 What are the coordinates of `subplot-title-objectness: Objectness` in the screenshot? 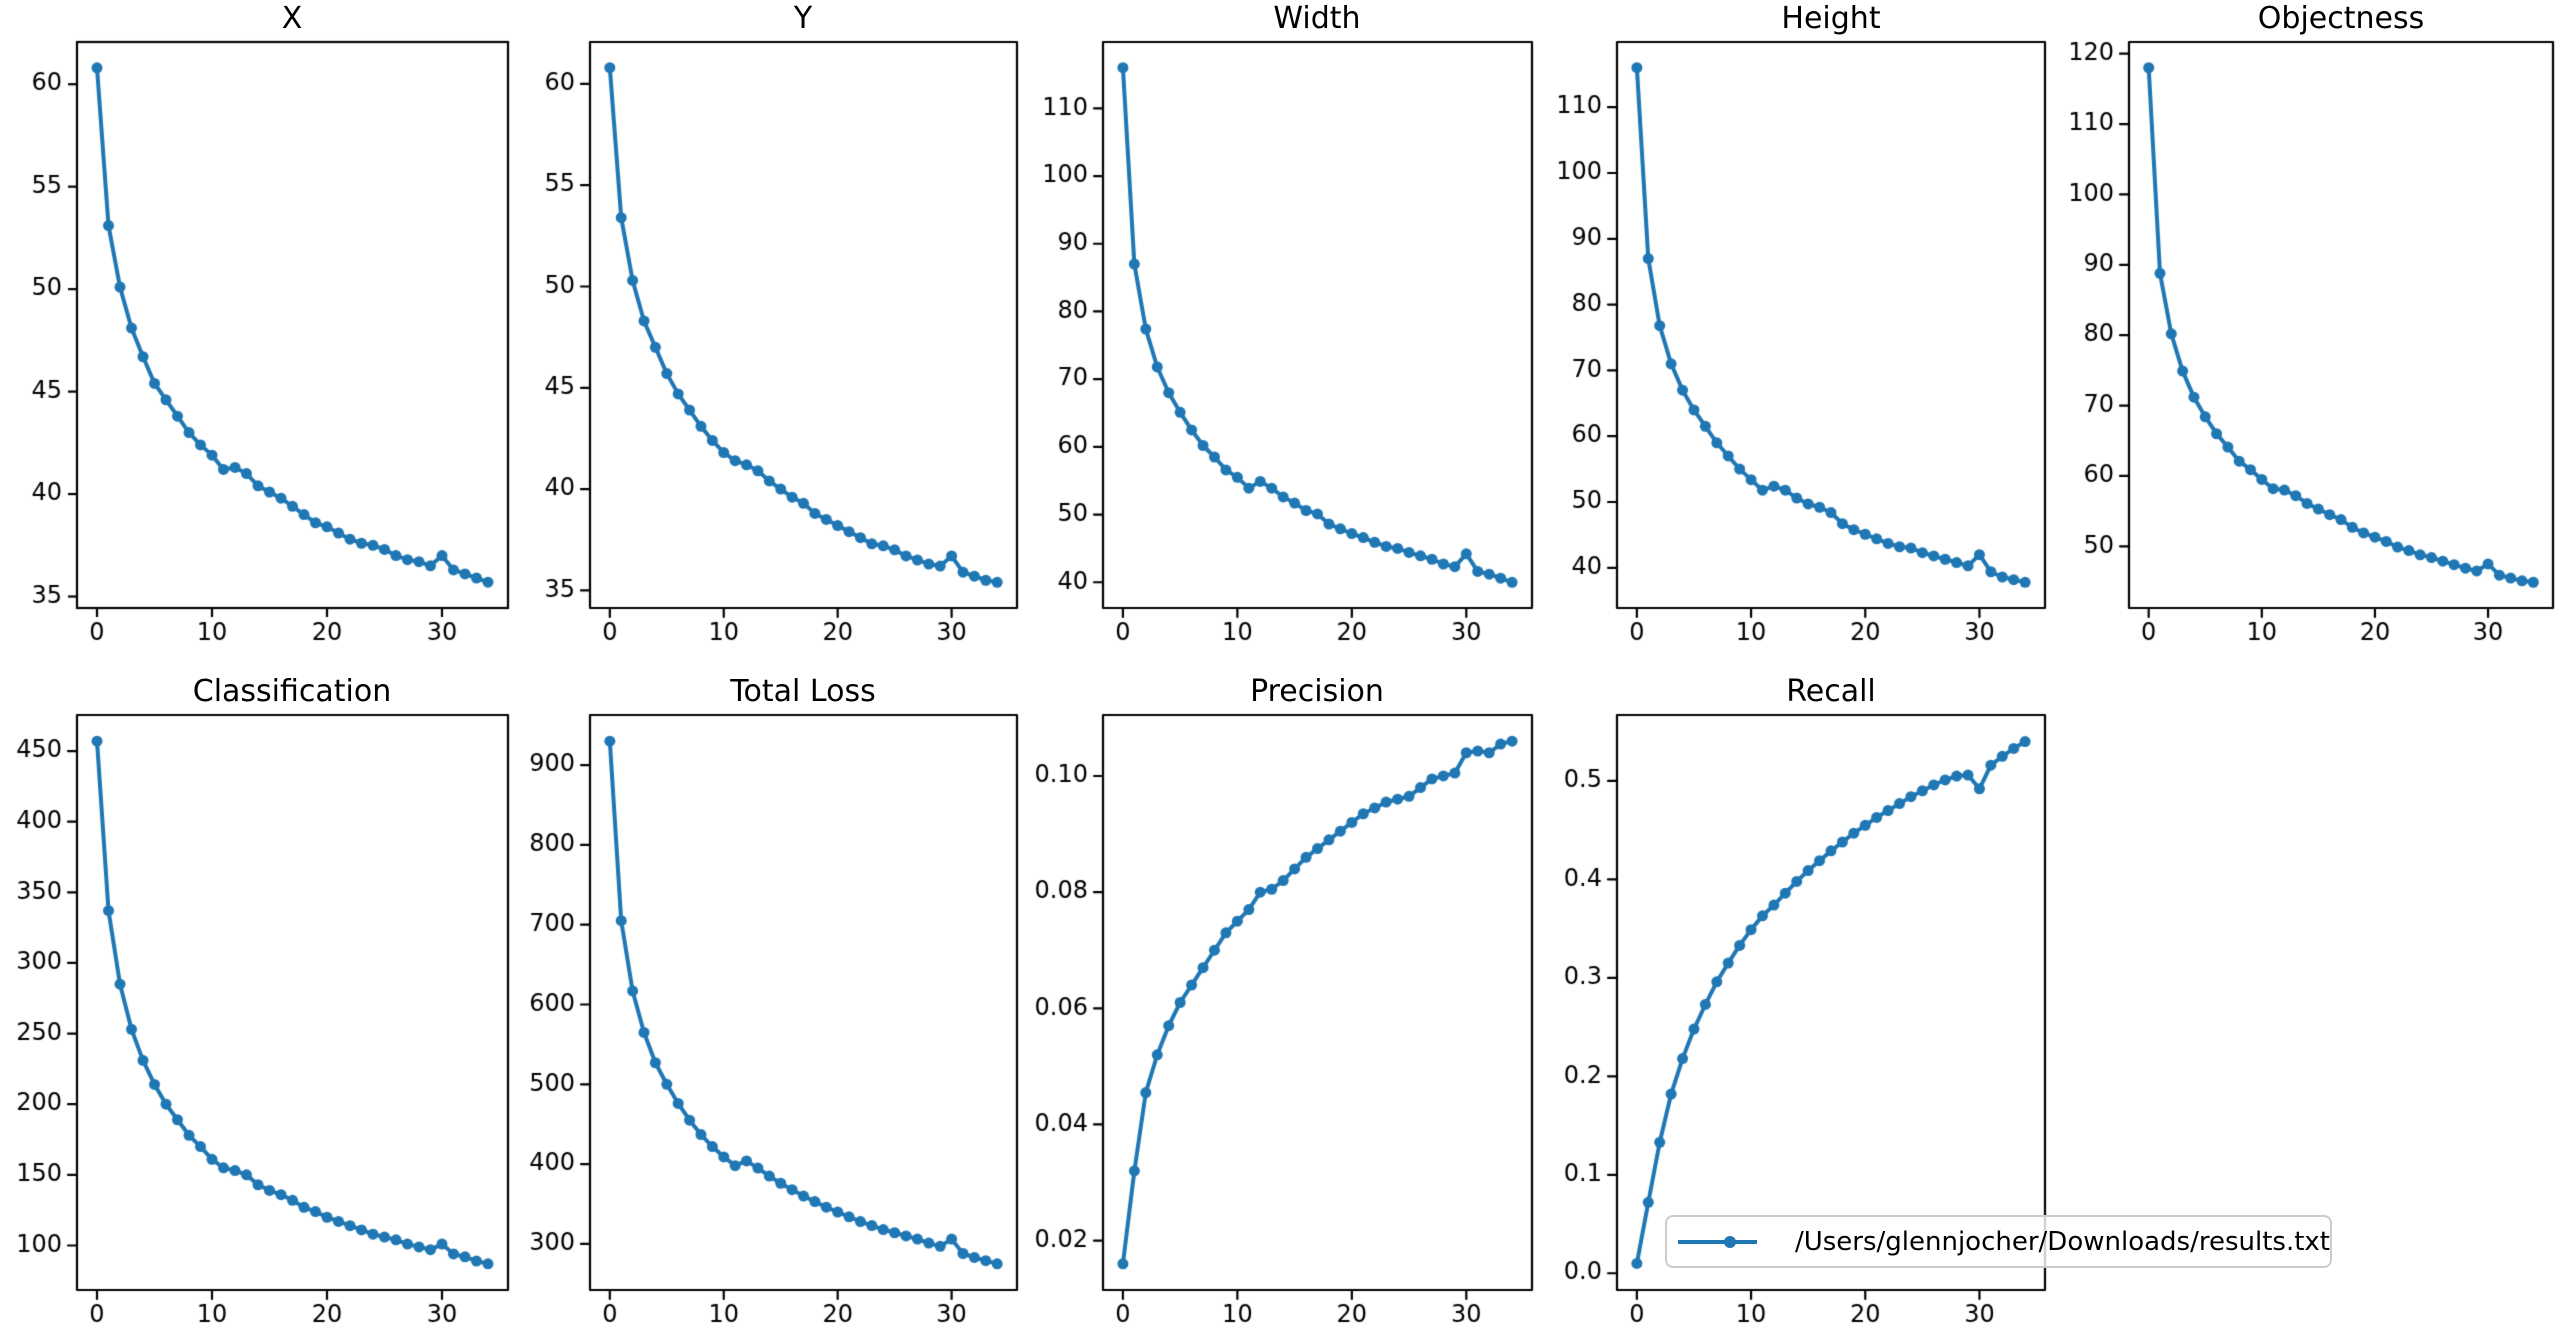 It's located at (2341, 18).